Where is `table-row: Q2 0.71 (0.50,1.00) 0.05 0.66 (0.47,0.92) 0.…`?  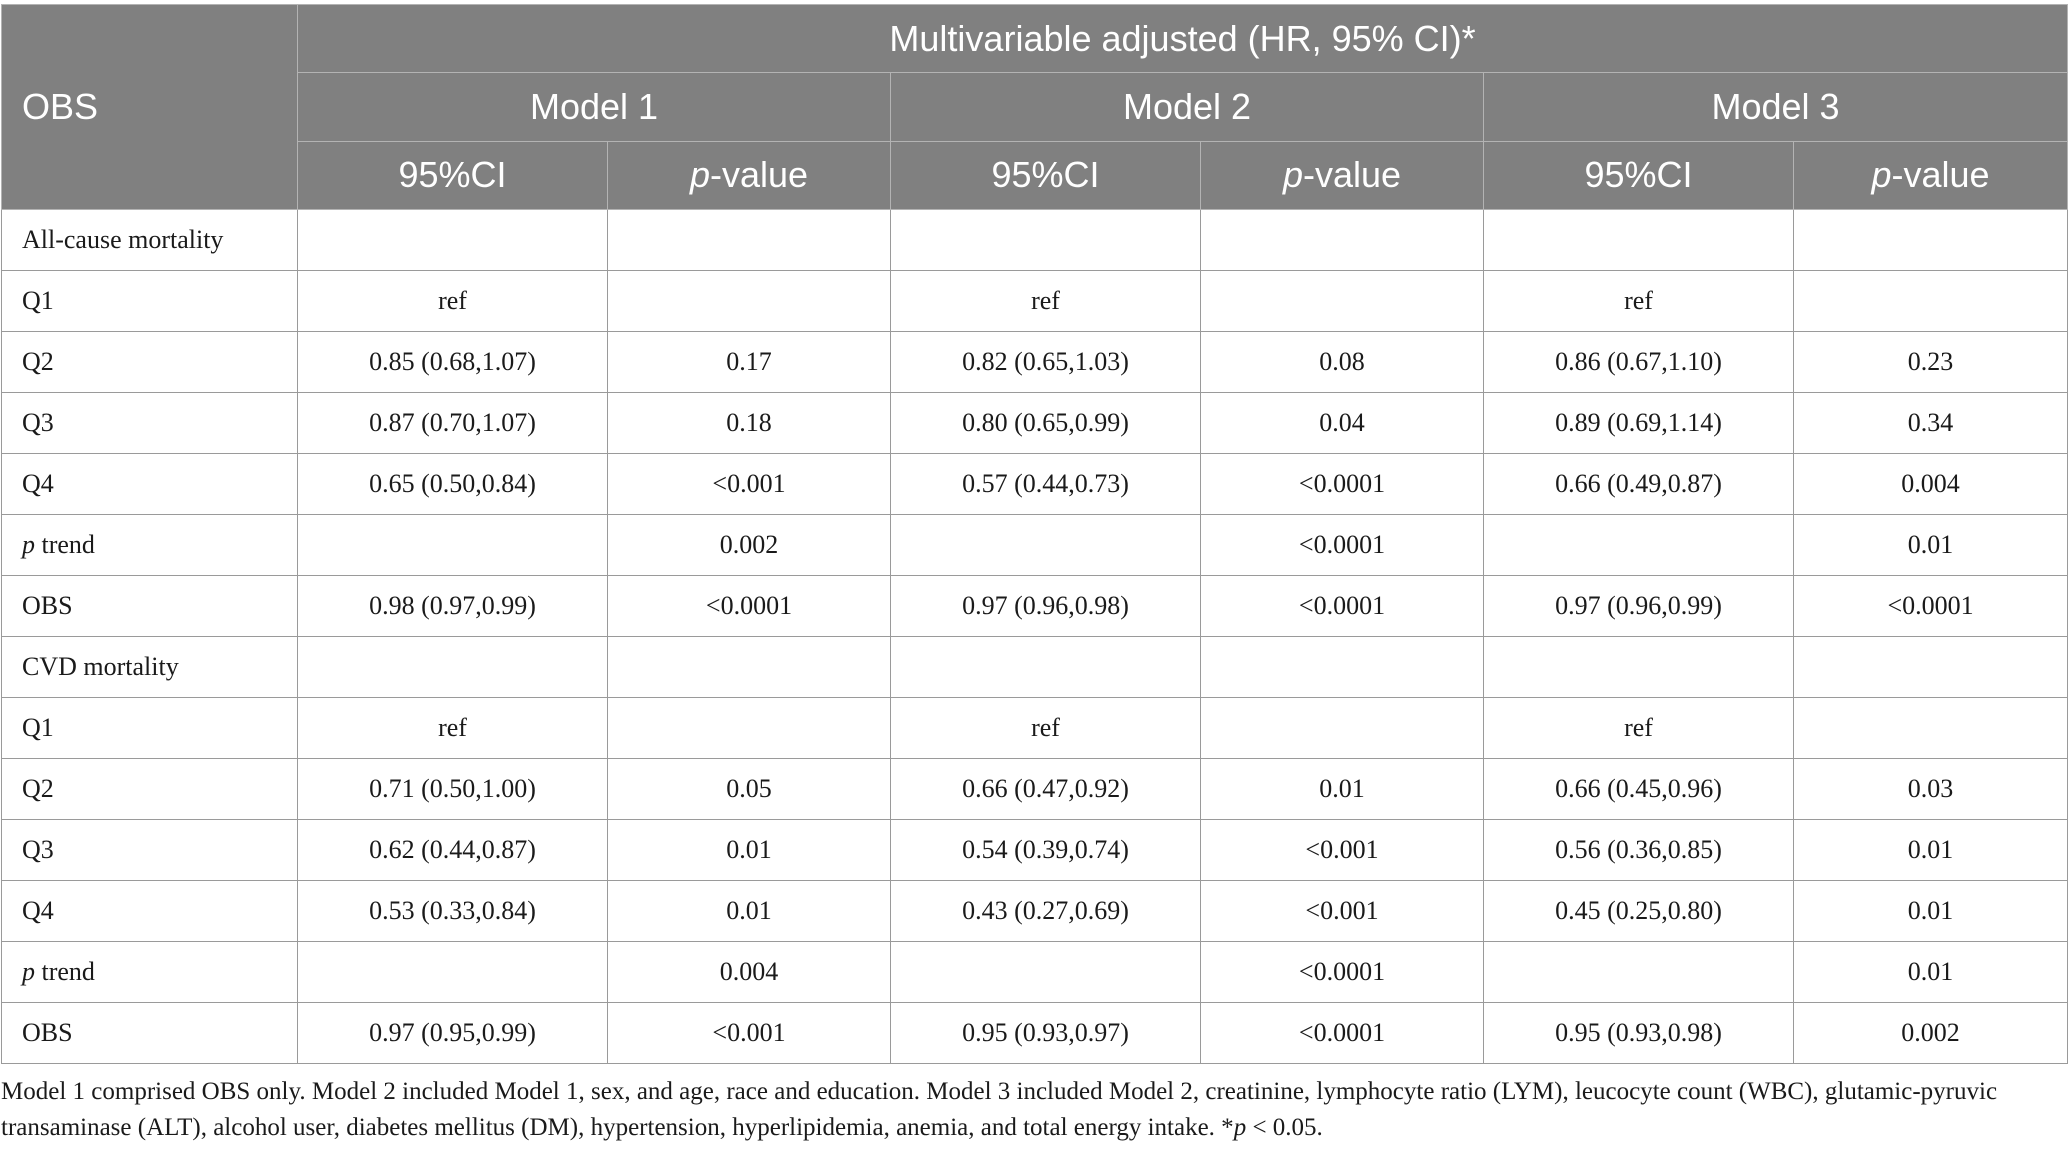 table-row: Q2 0.71 (0.50,1.00) 0.05 0.66 (0.47,0.92) 0.… is located at coordinates (1034, 789).